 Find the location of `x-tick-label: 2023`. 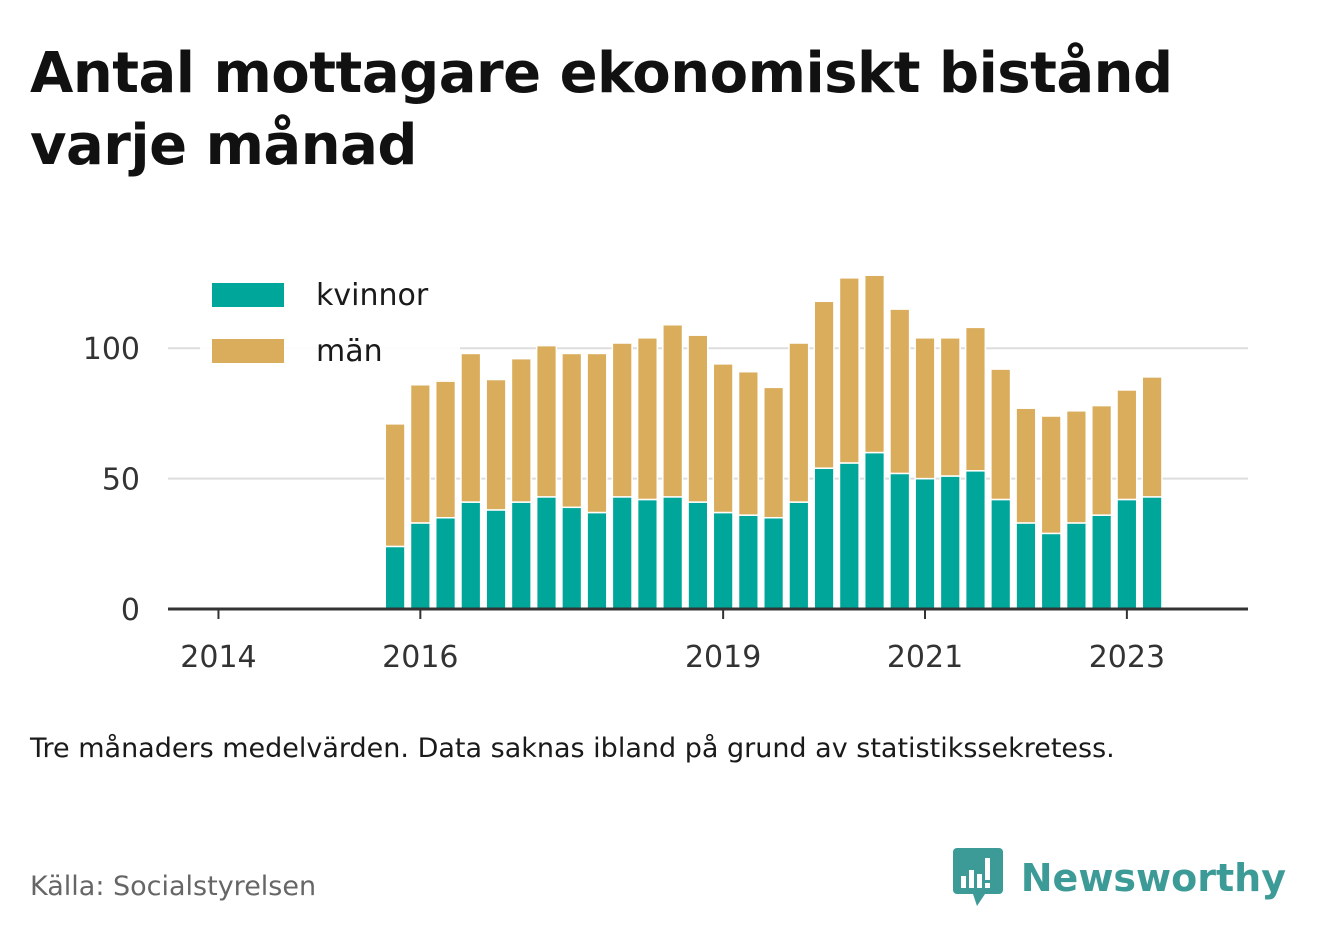

x-tick-label: 2023 is located at coordinates (1127, 657).